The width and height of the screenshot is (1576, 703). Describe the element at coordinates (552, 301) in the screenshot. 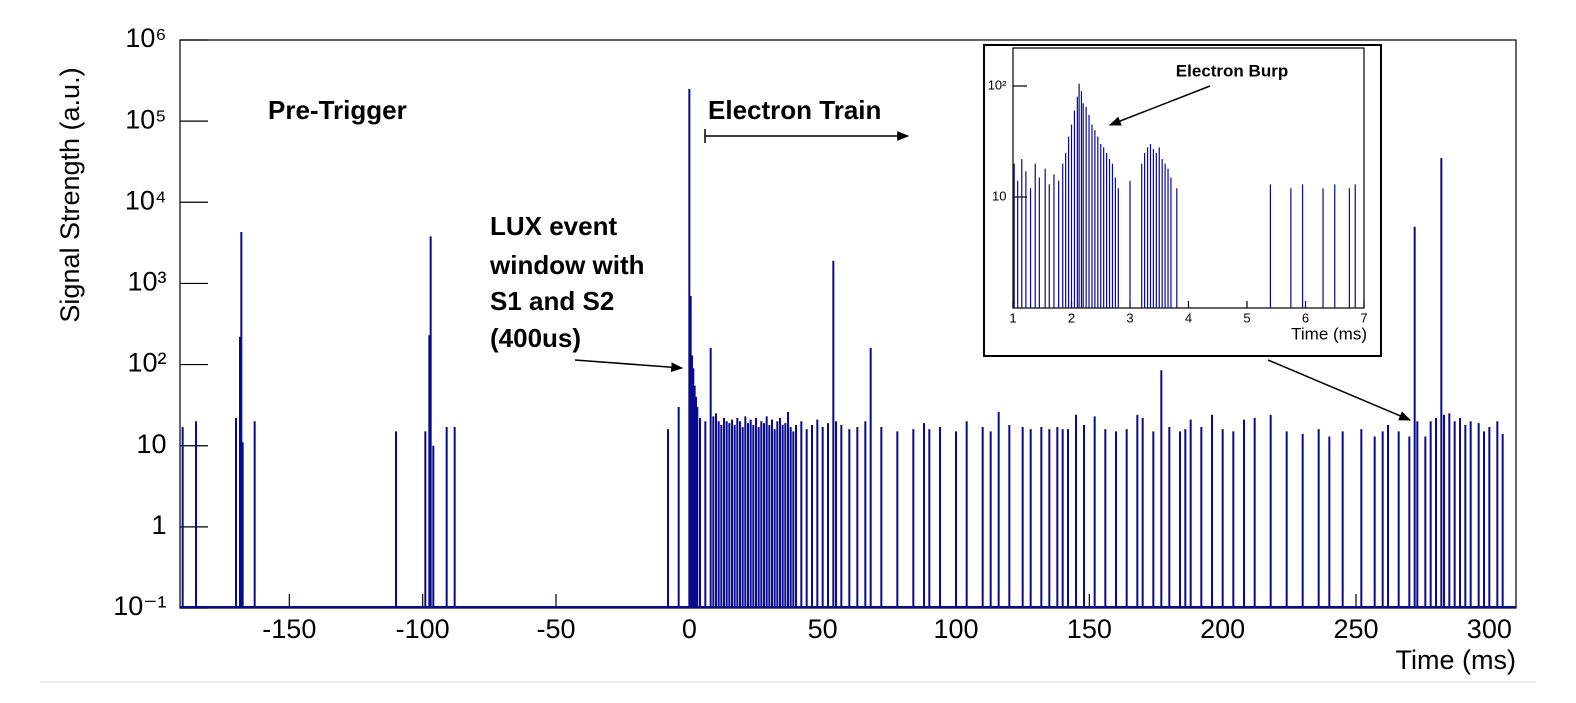

I see `annotation: S1 and S2` at that location.